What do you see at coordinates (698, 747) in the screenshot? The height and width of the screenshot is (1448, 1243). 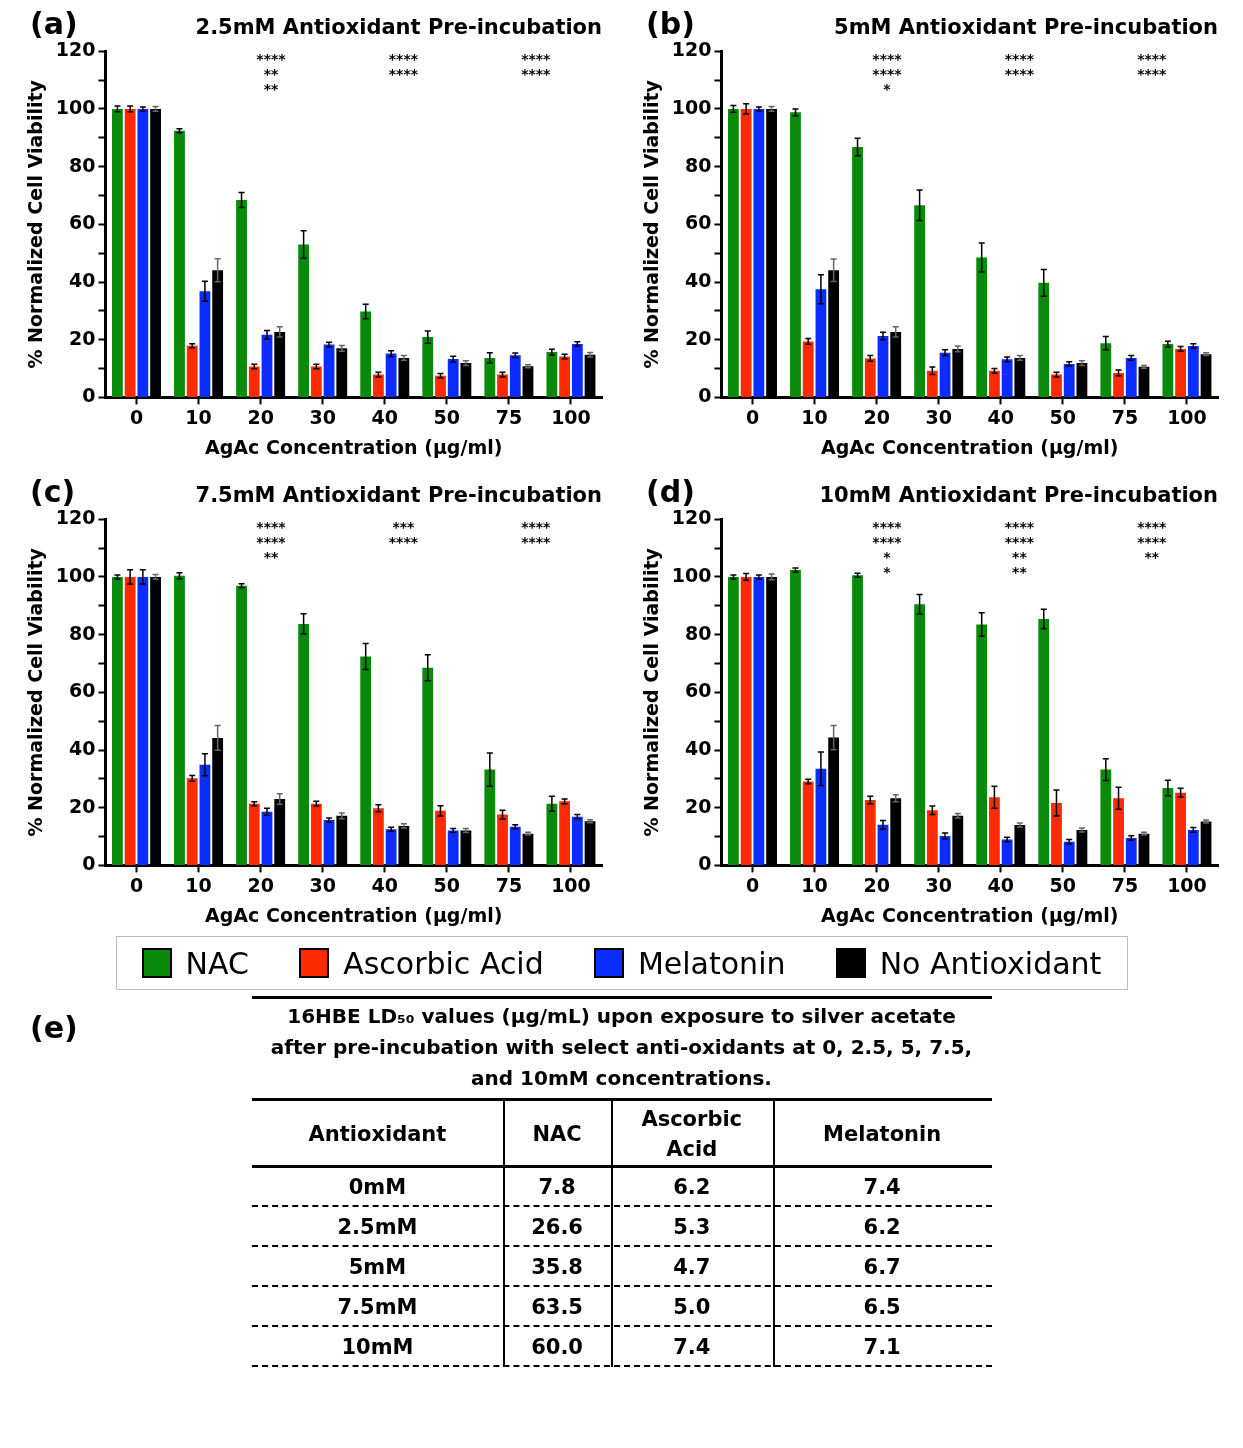 I see `y-tick-label: 40` at bounding box center [698, 747].